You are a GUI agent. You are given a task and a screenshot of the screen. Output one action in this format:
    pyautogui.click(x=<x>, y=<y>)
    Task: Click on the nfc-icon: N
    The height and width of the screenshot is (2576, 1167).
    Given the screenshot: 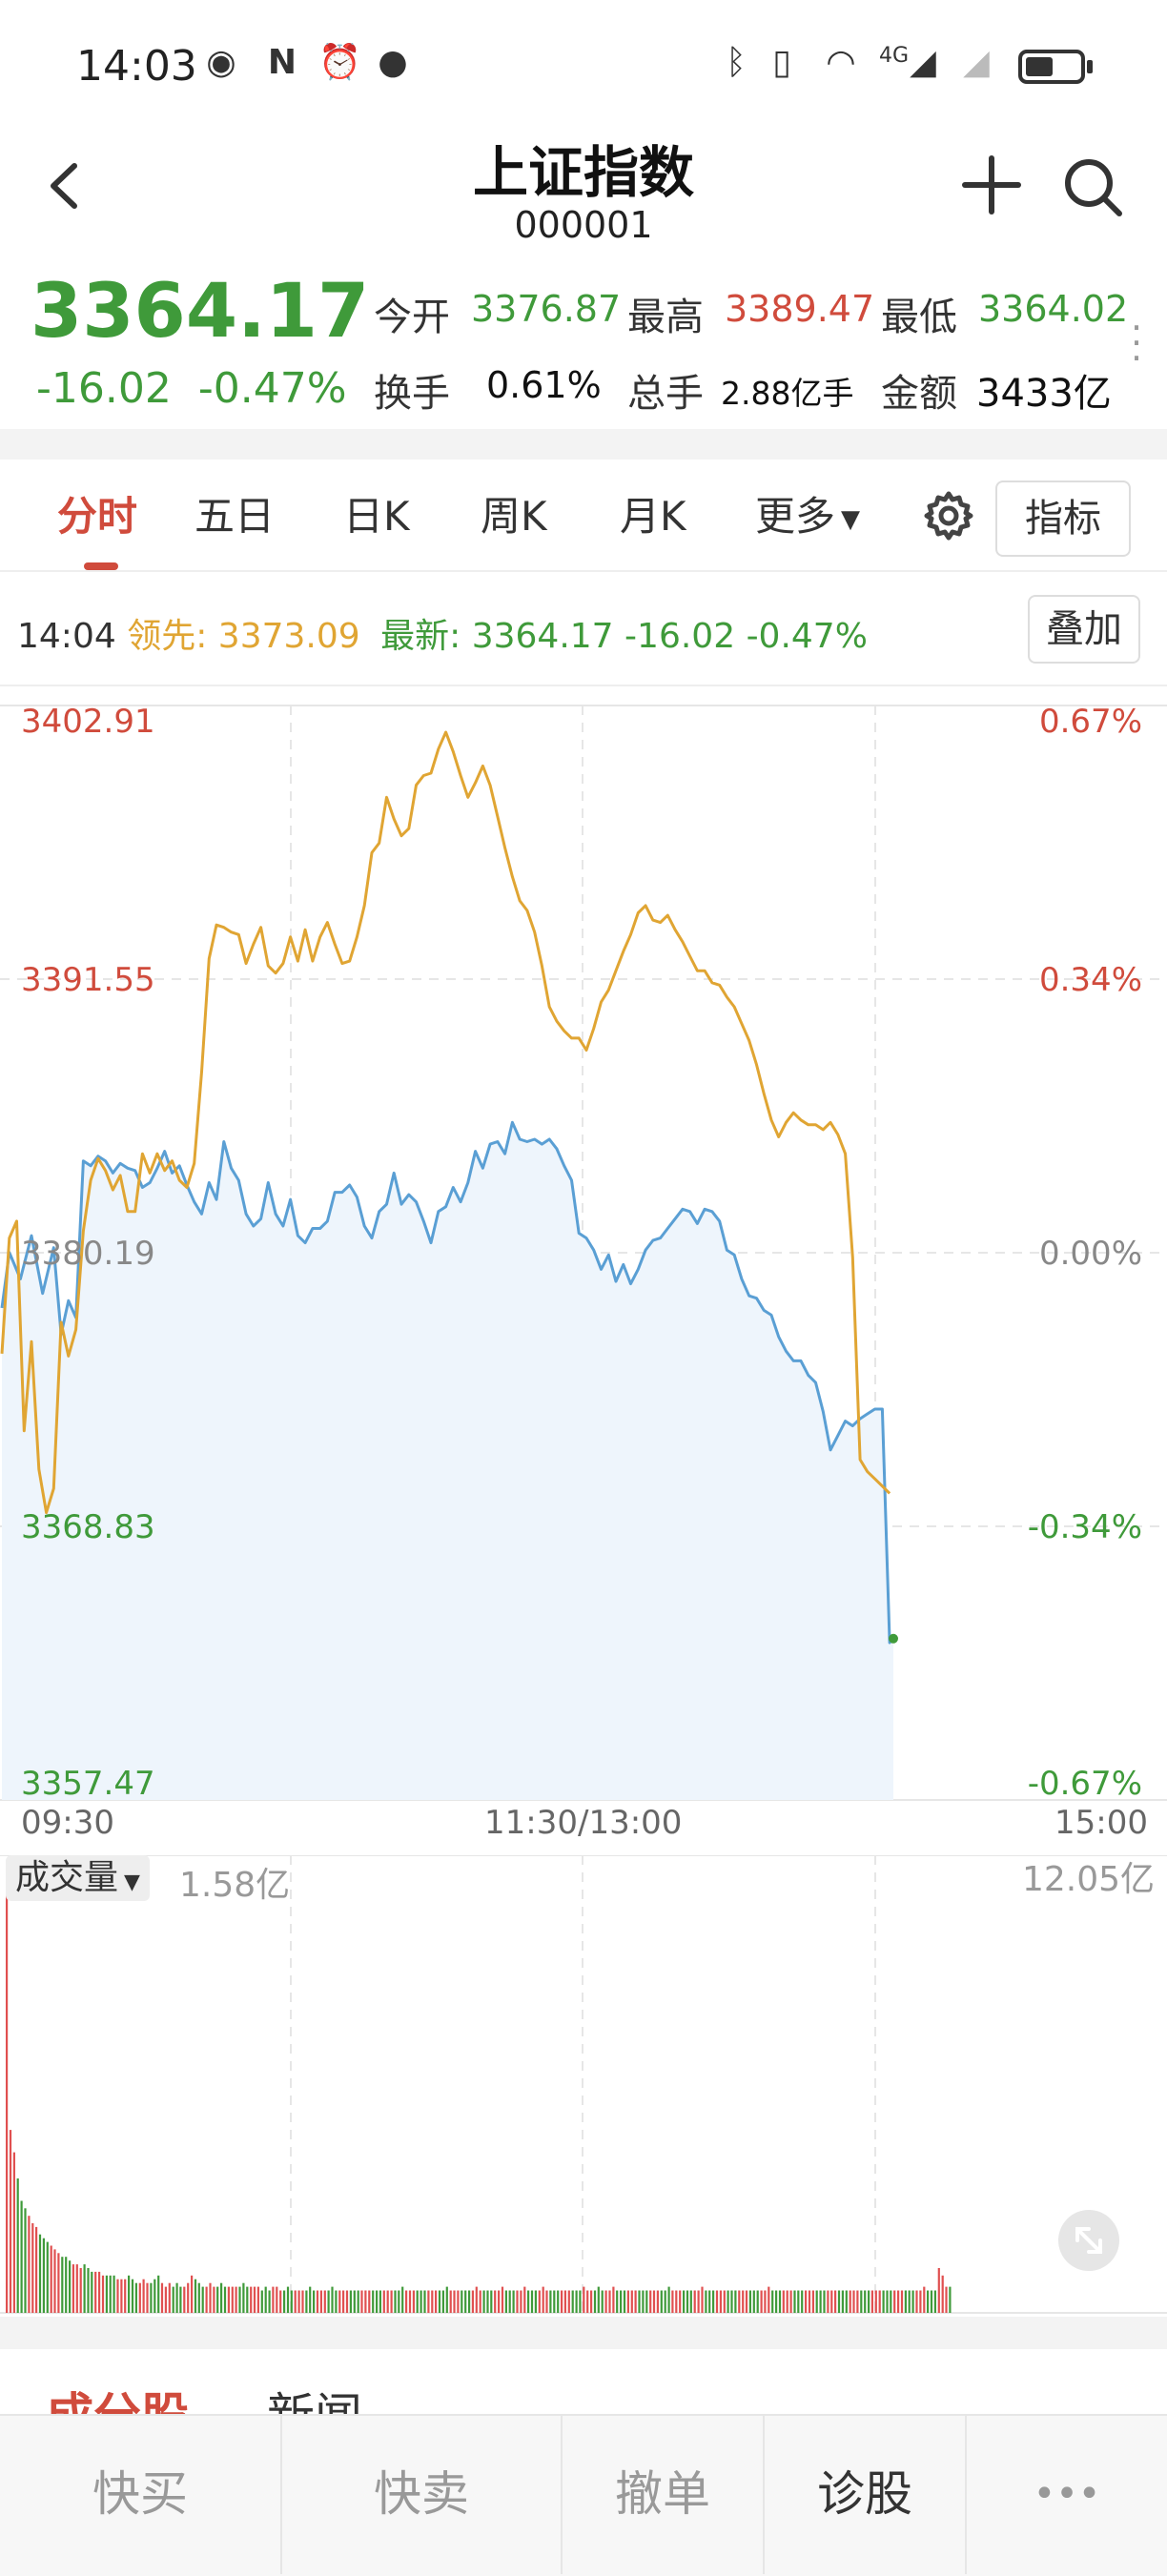 What is the action you would take?
    pyautogui.click(x=282, y=62)
    